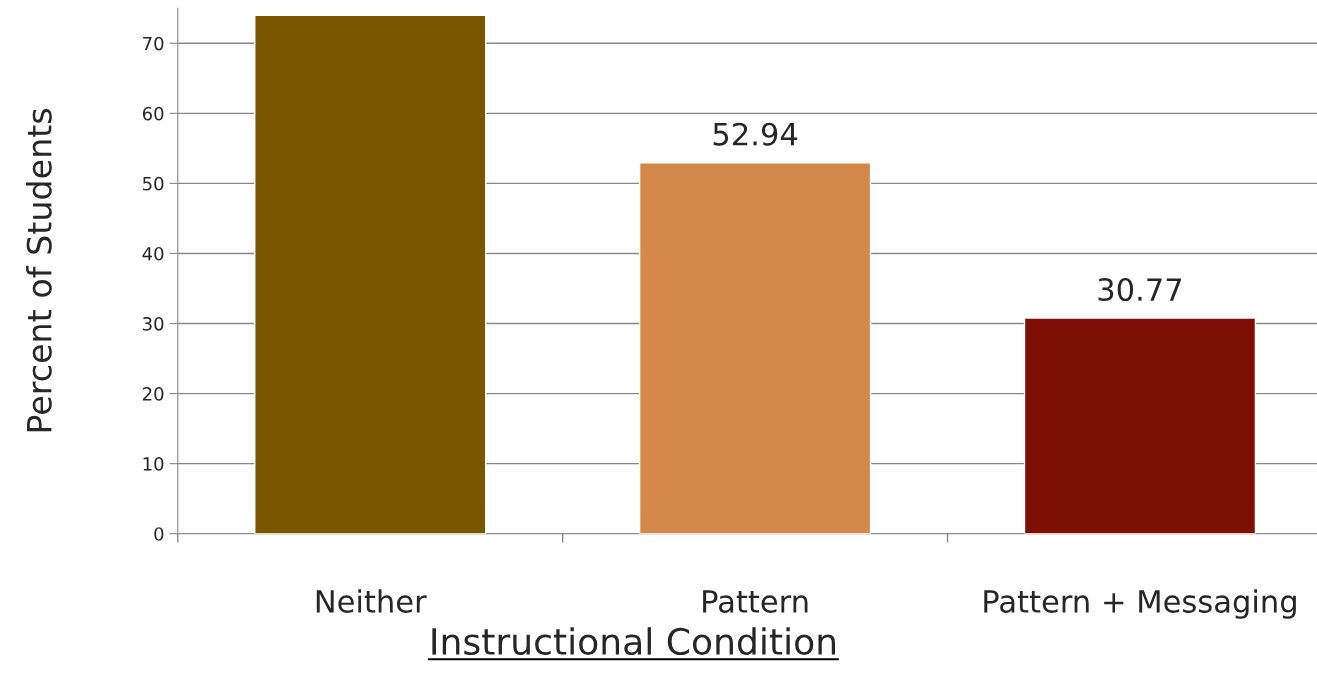 This screenshot has width=1317, height=686. Describe the element at coordinates (153, 323) in the screenshot. I see `y-tick-label: 30` at that location.